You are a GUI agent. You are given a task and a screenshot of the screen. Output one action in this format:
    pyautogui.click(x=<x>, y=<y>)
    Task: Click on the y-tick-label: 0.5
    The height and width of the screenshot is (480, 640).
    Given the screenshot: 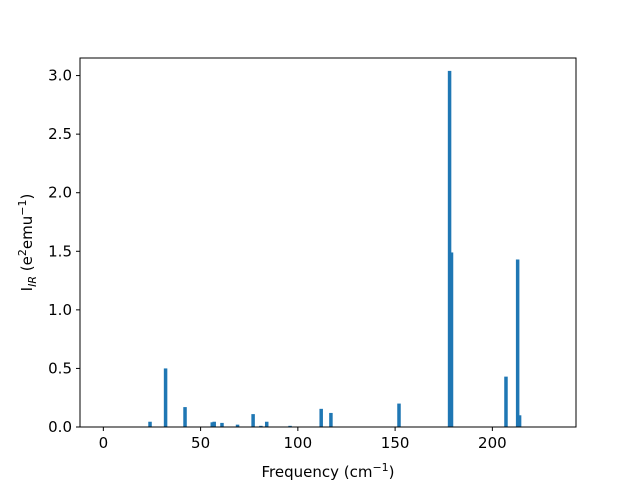 What is the action you would take?
    pyautogui.click(x=60, y=368)
    